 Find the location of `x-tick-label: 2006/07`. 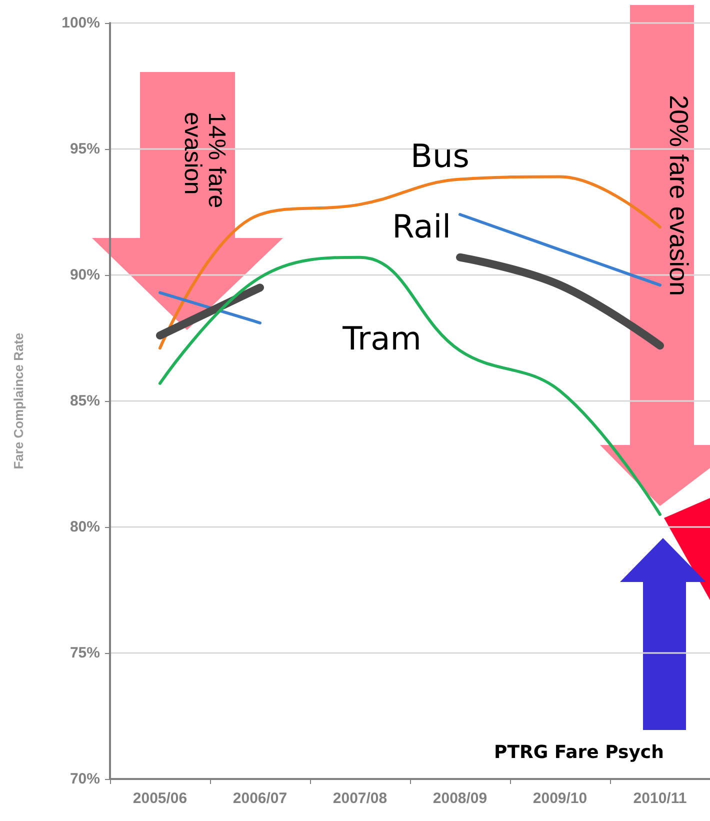

x-tick-label: 2006/07 is located at coordinates (260, 798).